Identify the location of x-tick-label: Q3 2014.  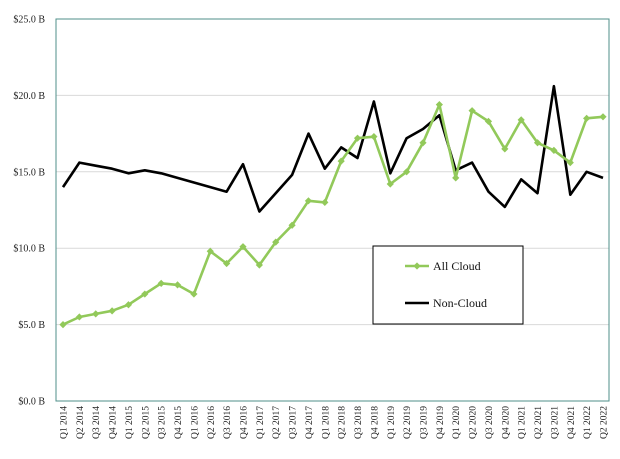
(97, 422).